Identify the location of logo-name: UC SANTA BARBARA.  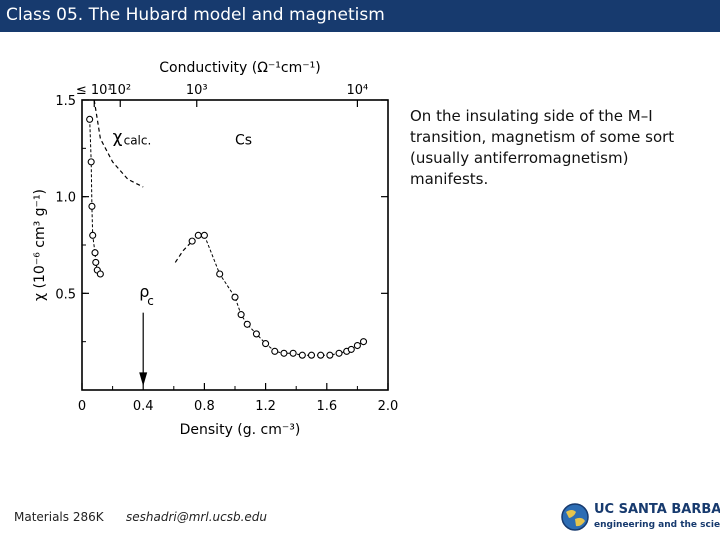
(657, 509).